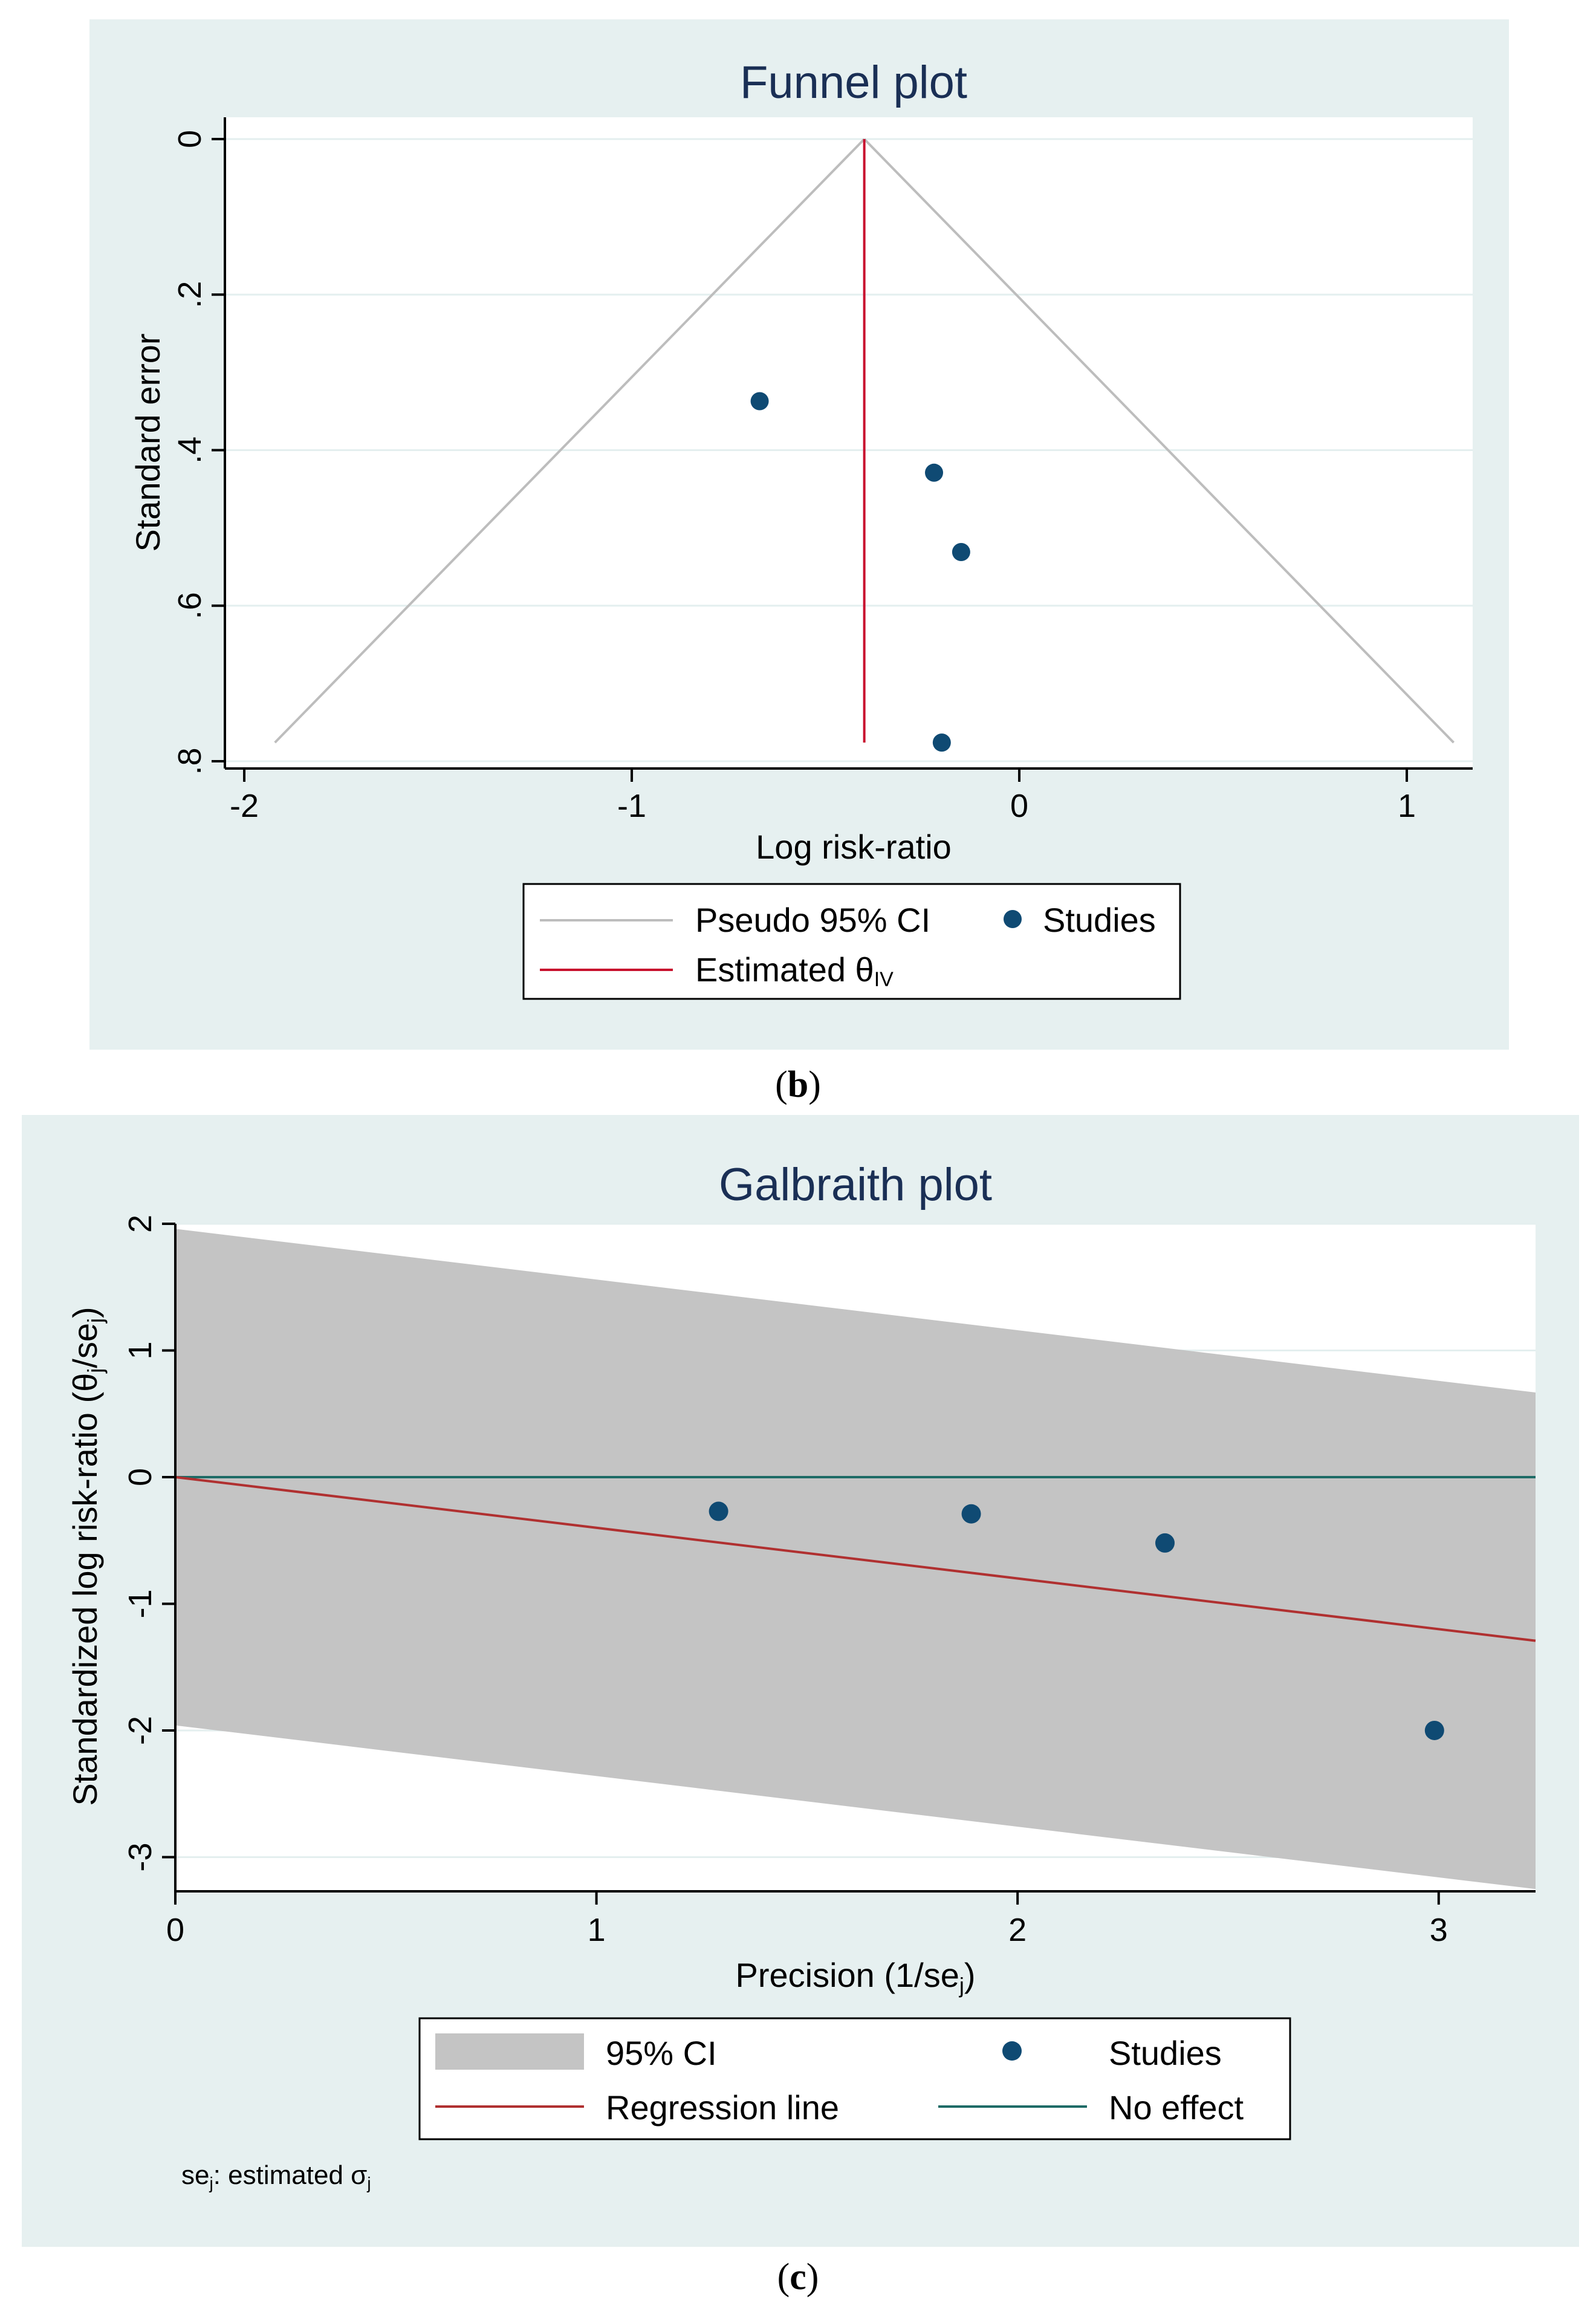 The width and height of the screenshot is (1596, 2320). Describe the element at coordinates (970, 1975) in the screenshot. I see `galbraith-x-label-suffix: )` at that location.